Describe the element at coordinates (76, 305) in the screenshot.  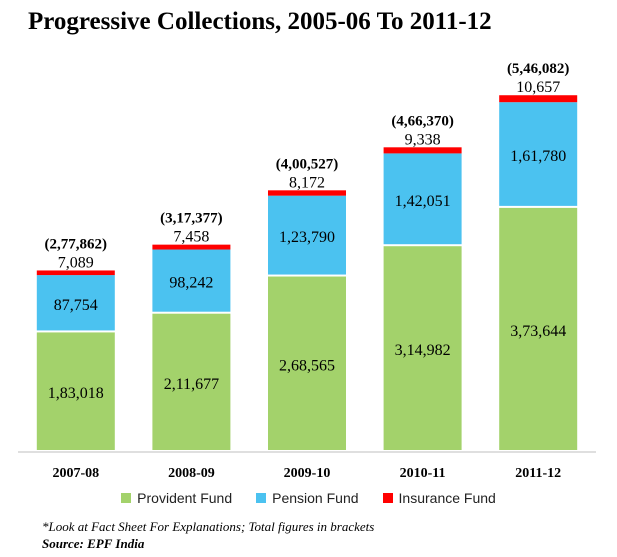
I see `data-label-pension-fund-2007-08: 87,754` at that location.